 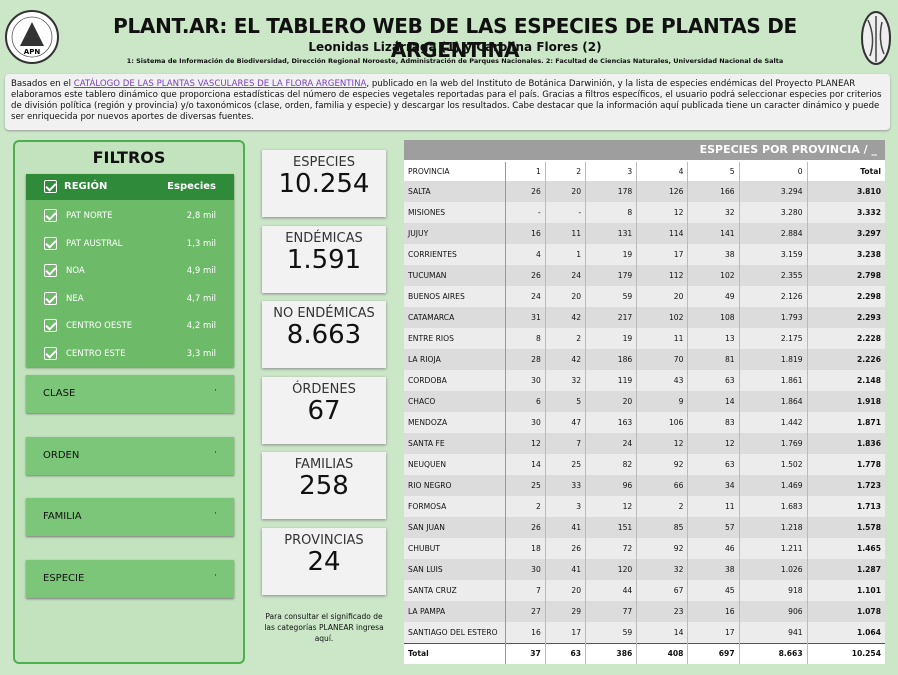 I want to click on table-cell: 2.298, so click(x=846, y=296).